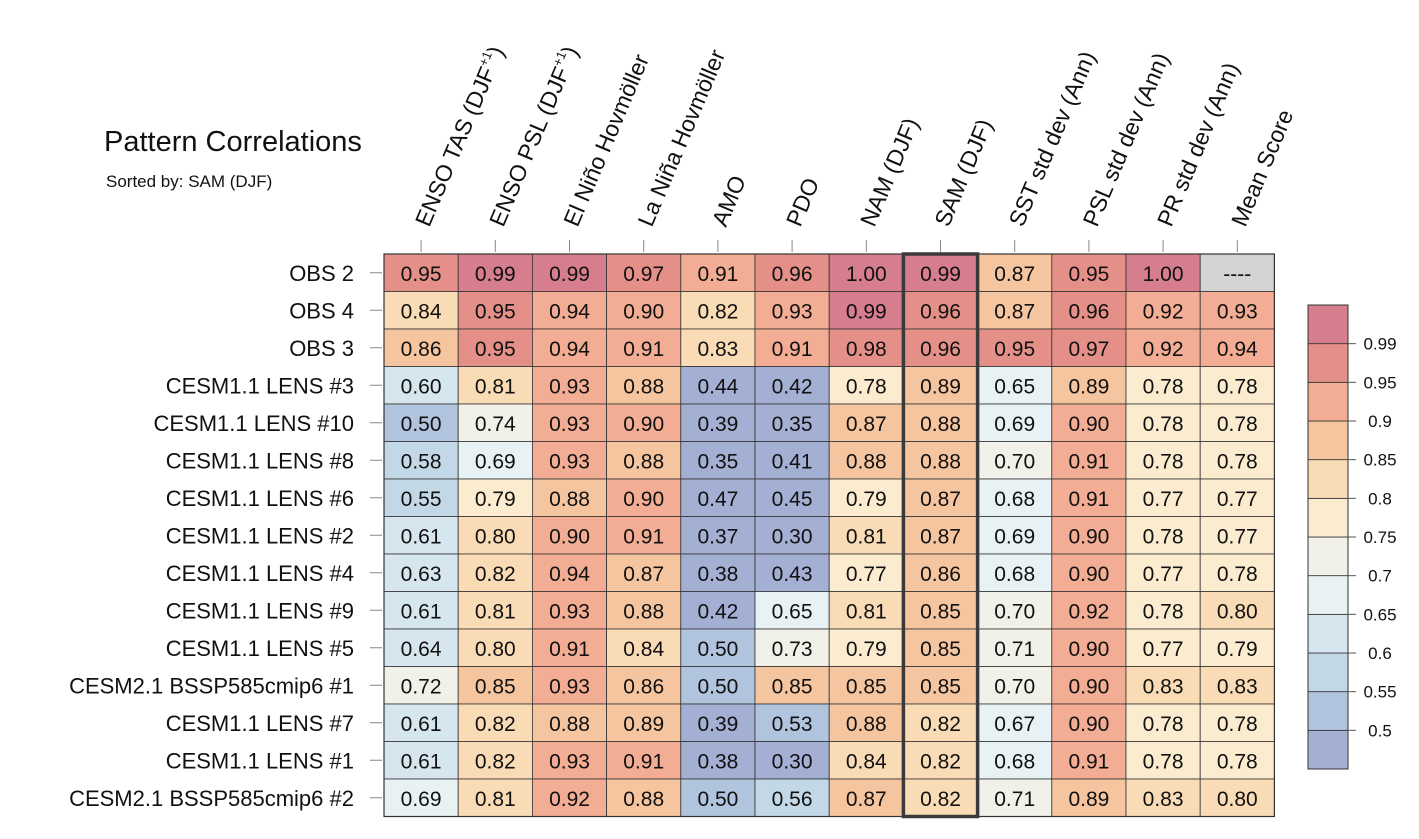  What do you see at coordinates (1379, 382) in the screenshot?
I see `legend-label: 0.95` at bounding box center [1379, 382].